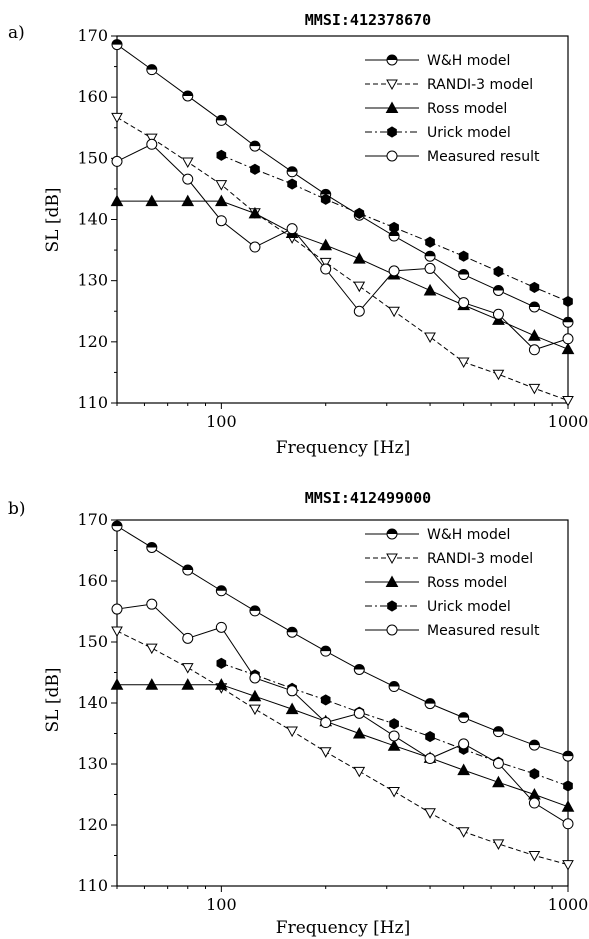  What do you see at coordinates (92, 580) in the screenshot?
I see `y-tick-label: 160` at bounding box center [92, 580].